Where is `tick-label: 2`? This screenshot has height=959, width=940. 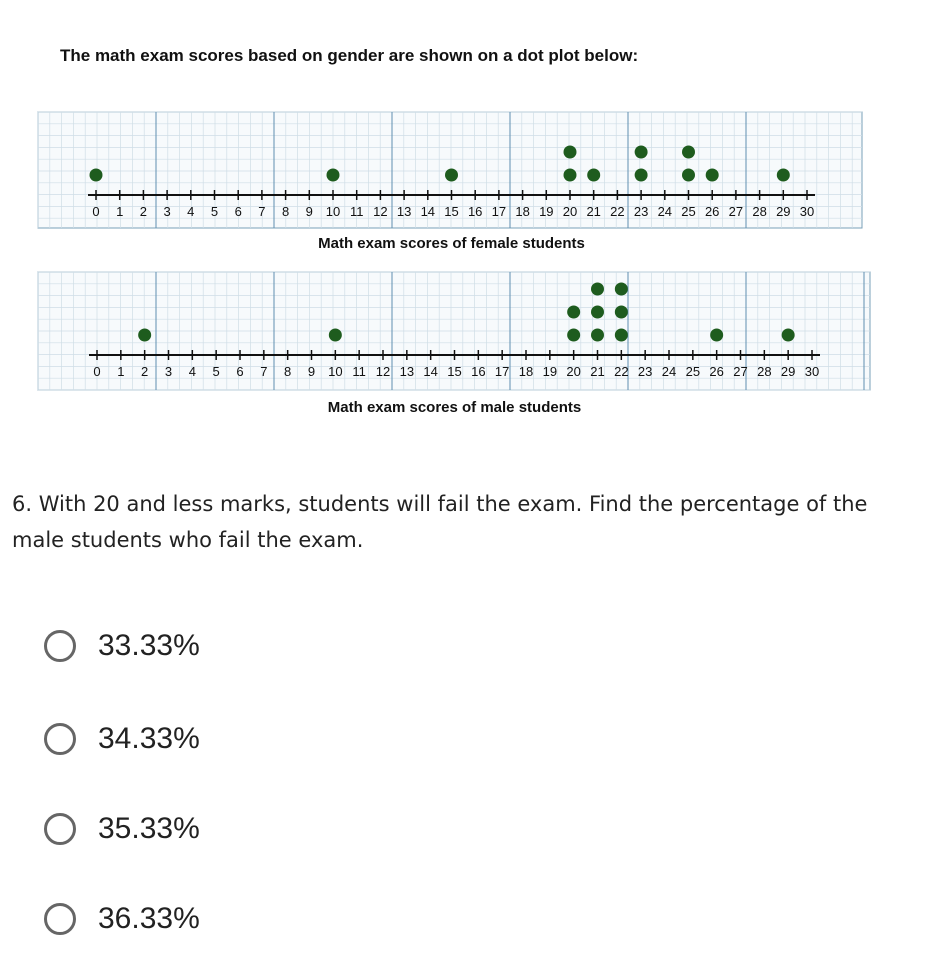
tick-label: 2 is located at coordinates (144, 371).